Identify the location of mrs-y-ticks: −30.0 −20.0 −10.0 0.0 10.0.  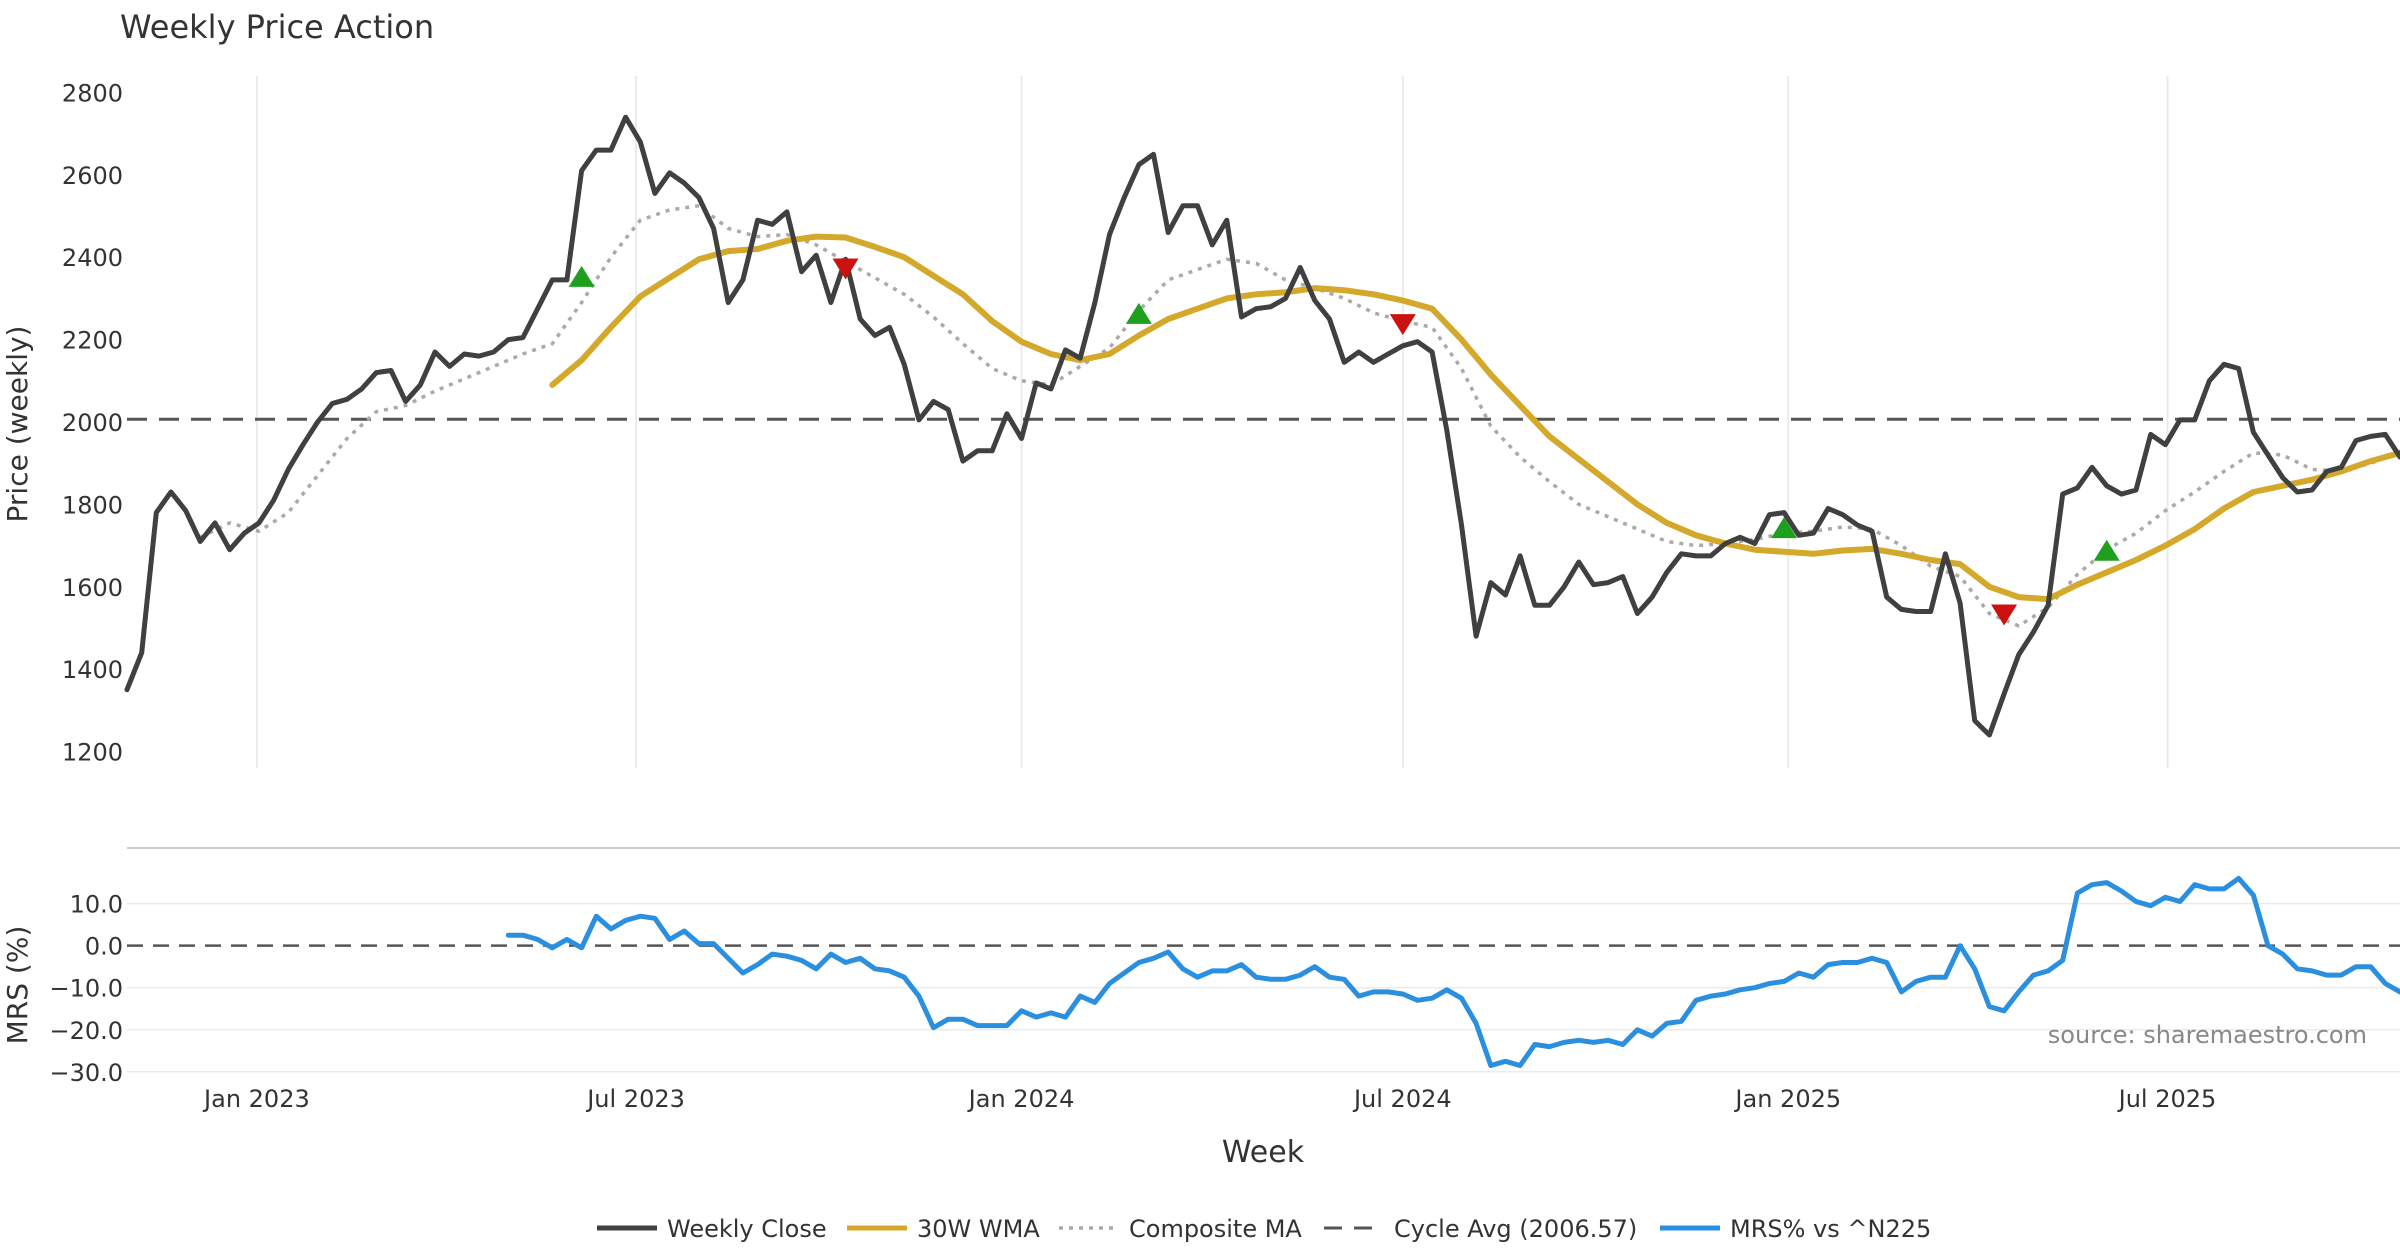
(86, 989).